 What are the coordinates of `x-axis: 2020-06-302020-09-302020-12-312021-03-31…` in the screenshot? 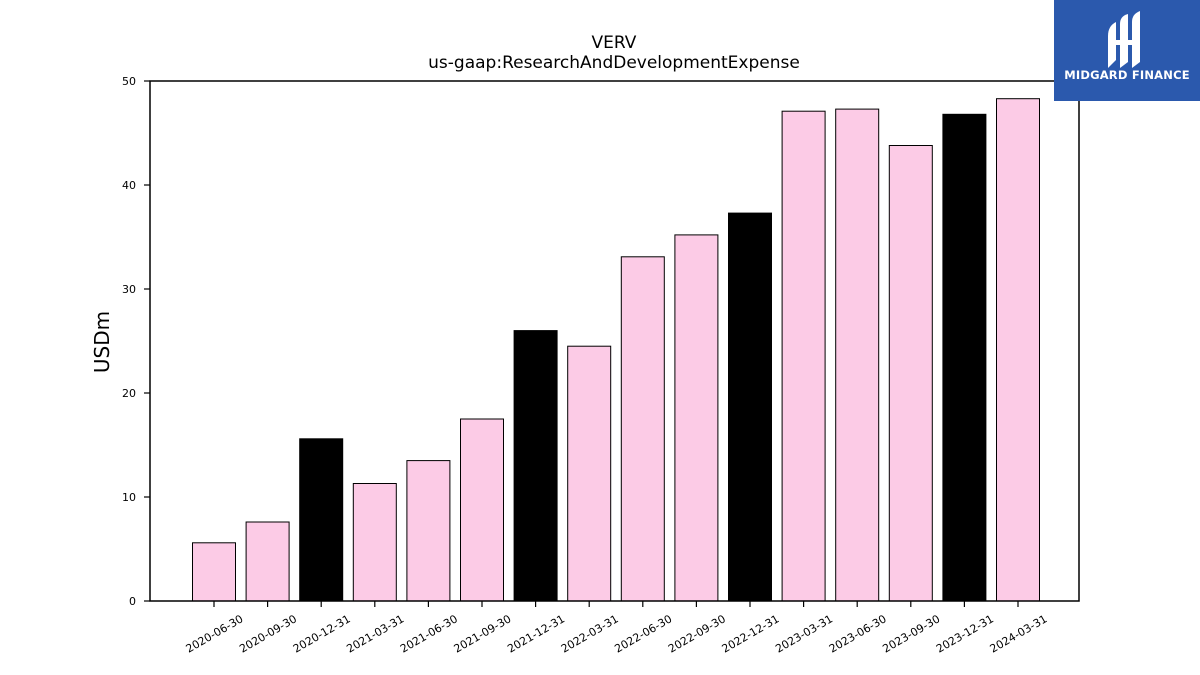 It's located at (617, 628).